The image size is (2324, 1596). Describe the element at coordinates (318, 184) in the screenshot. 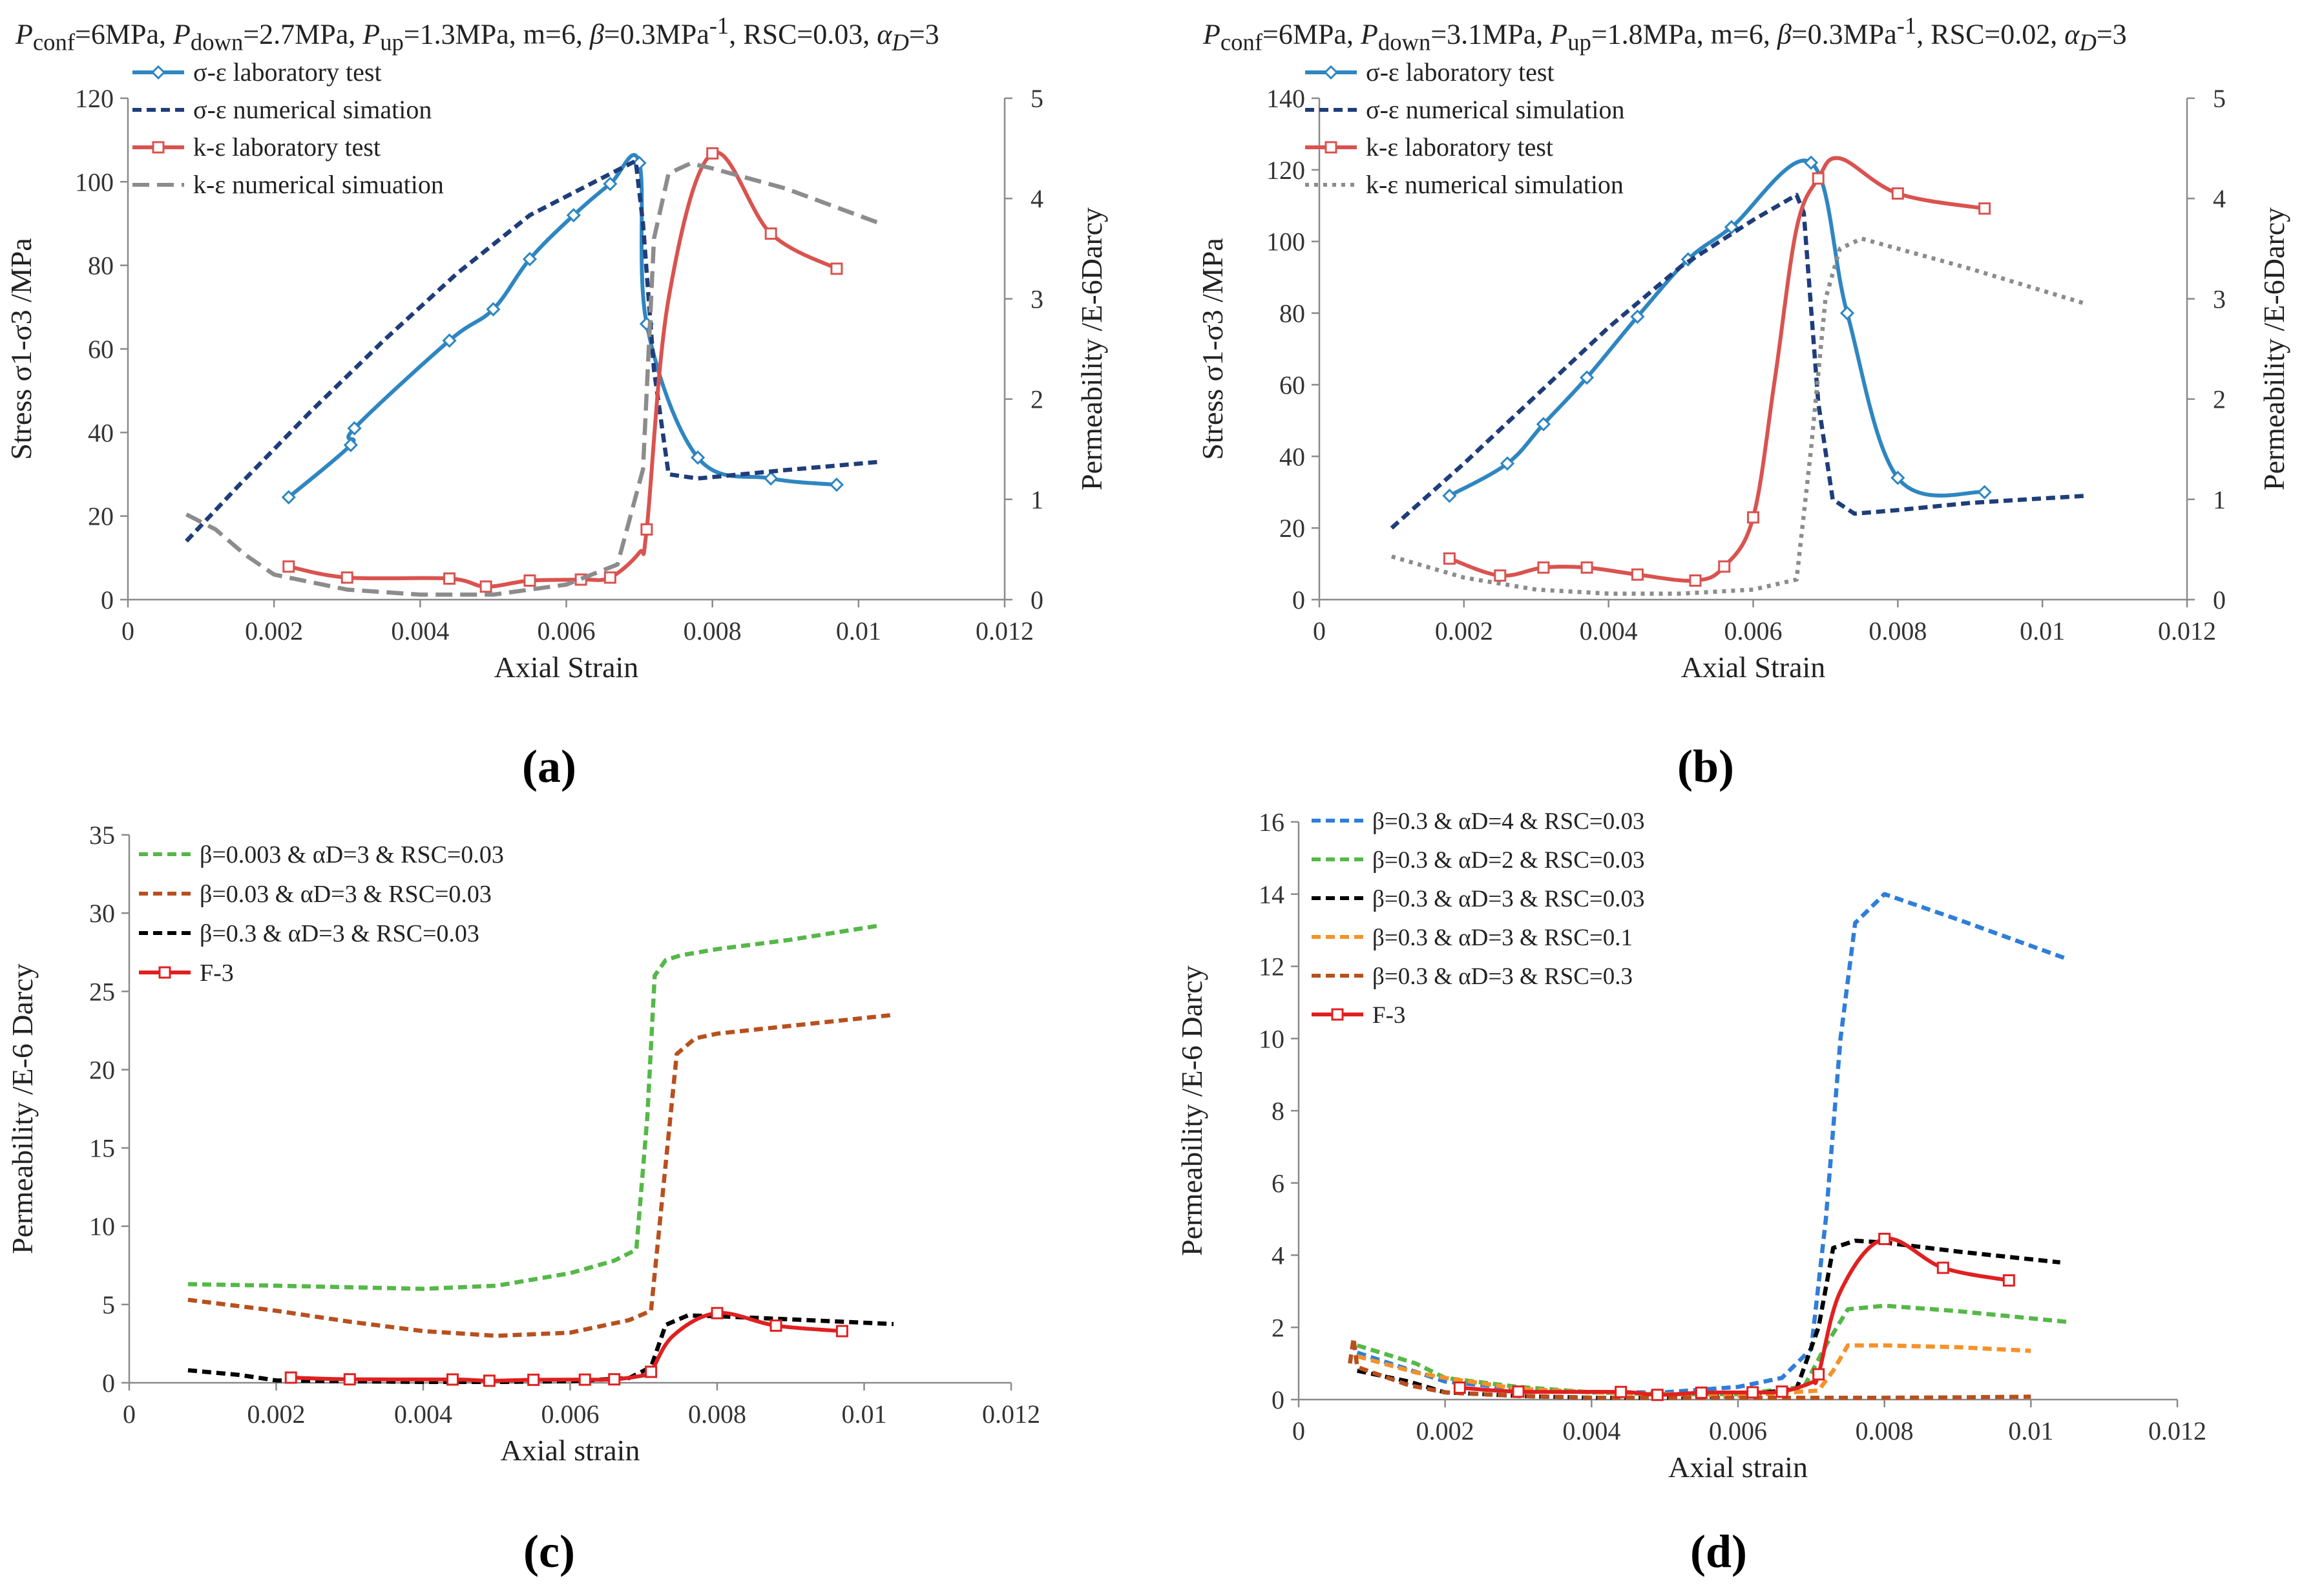

I see `legend-label-3: k-ε numerical simuation` at that location.